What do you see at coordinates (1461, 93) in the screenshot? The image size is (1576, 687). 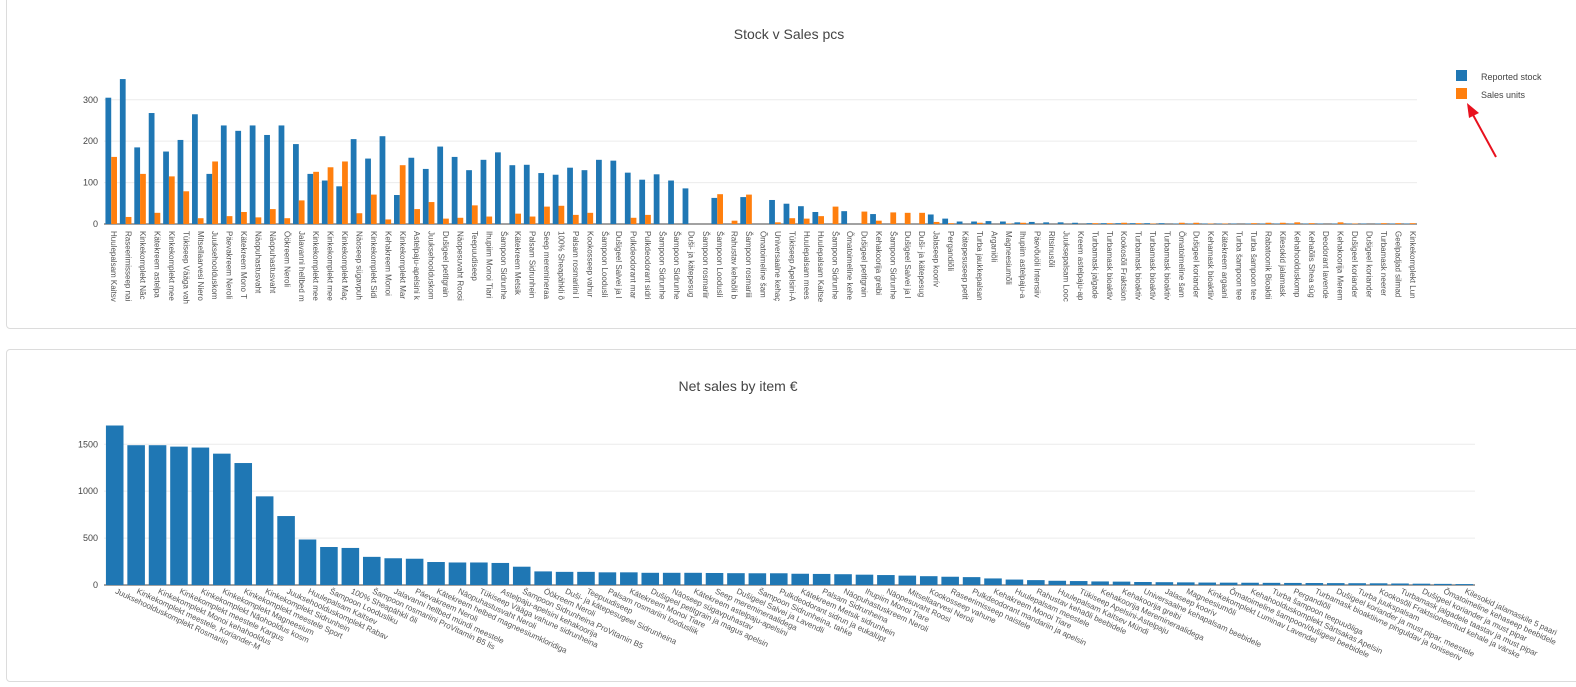 I see `legend-sales-swatch` at bounding box center [1461, 93].